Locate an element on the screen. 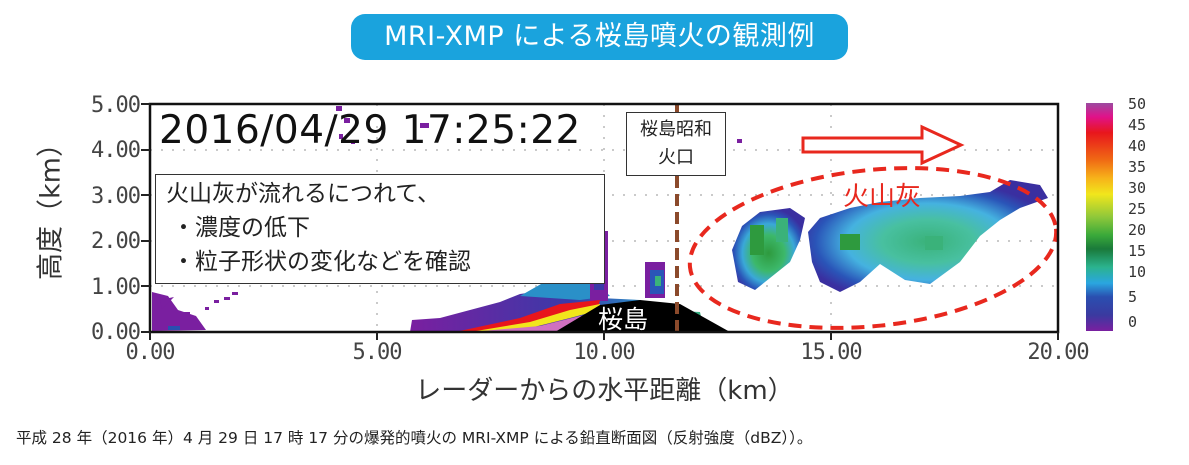 Image resolution: width=1189 pixels, height=465 pixels. ash-label: 火山灰 is located at coordinates (882, 197).